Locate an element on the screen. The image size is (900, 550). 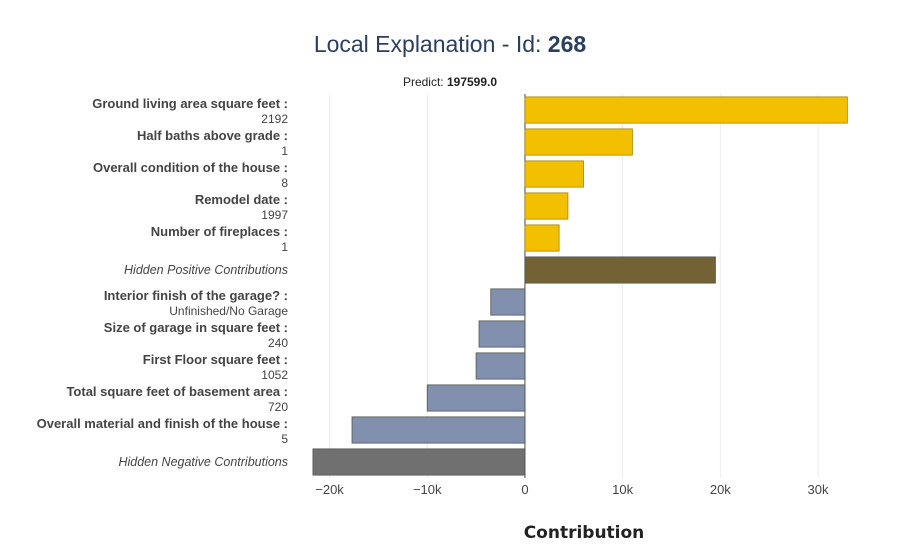
x-tick-label: 30k is located at coordinates (818, 489).